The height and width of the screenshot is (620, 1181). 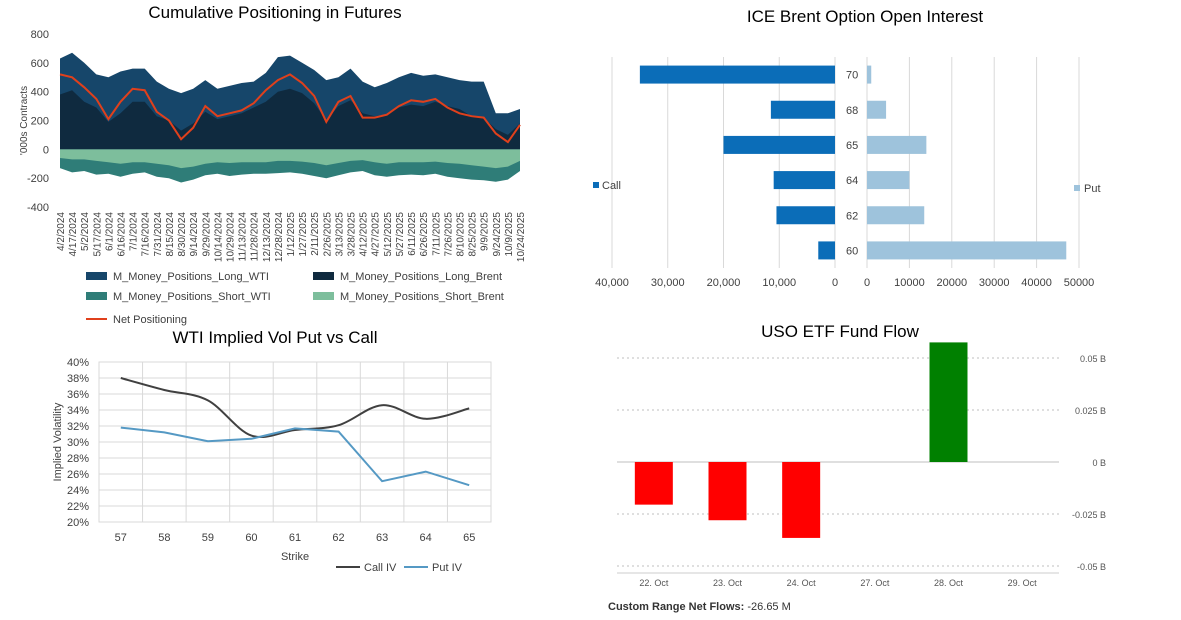 What do you see at coordinates (835, 283) in the screenshot?
I see `ice-call-axis-tick: 0` at bounding box center [835, 283].